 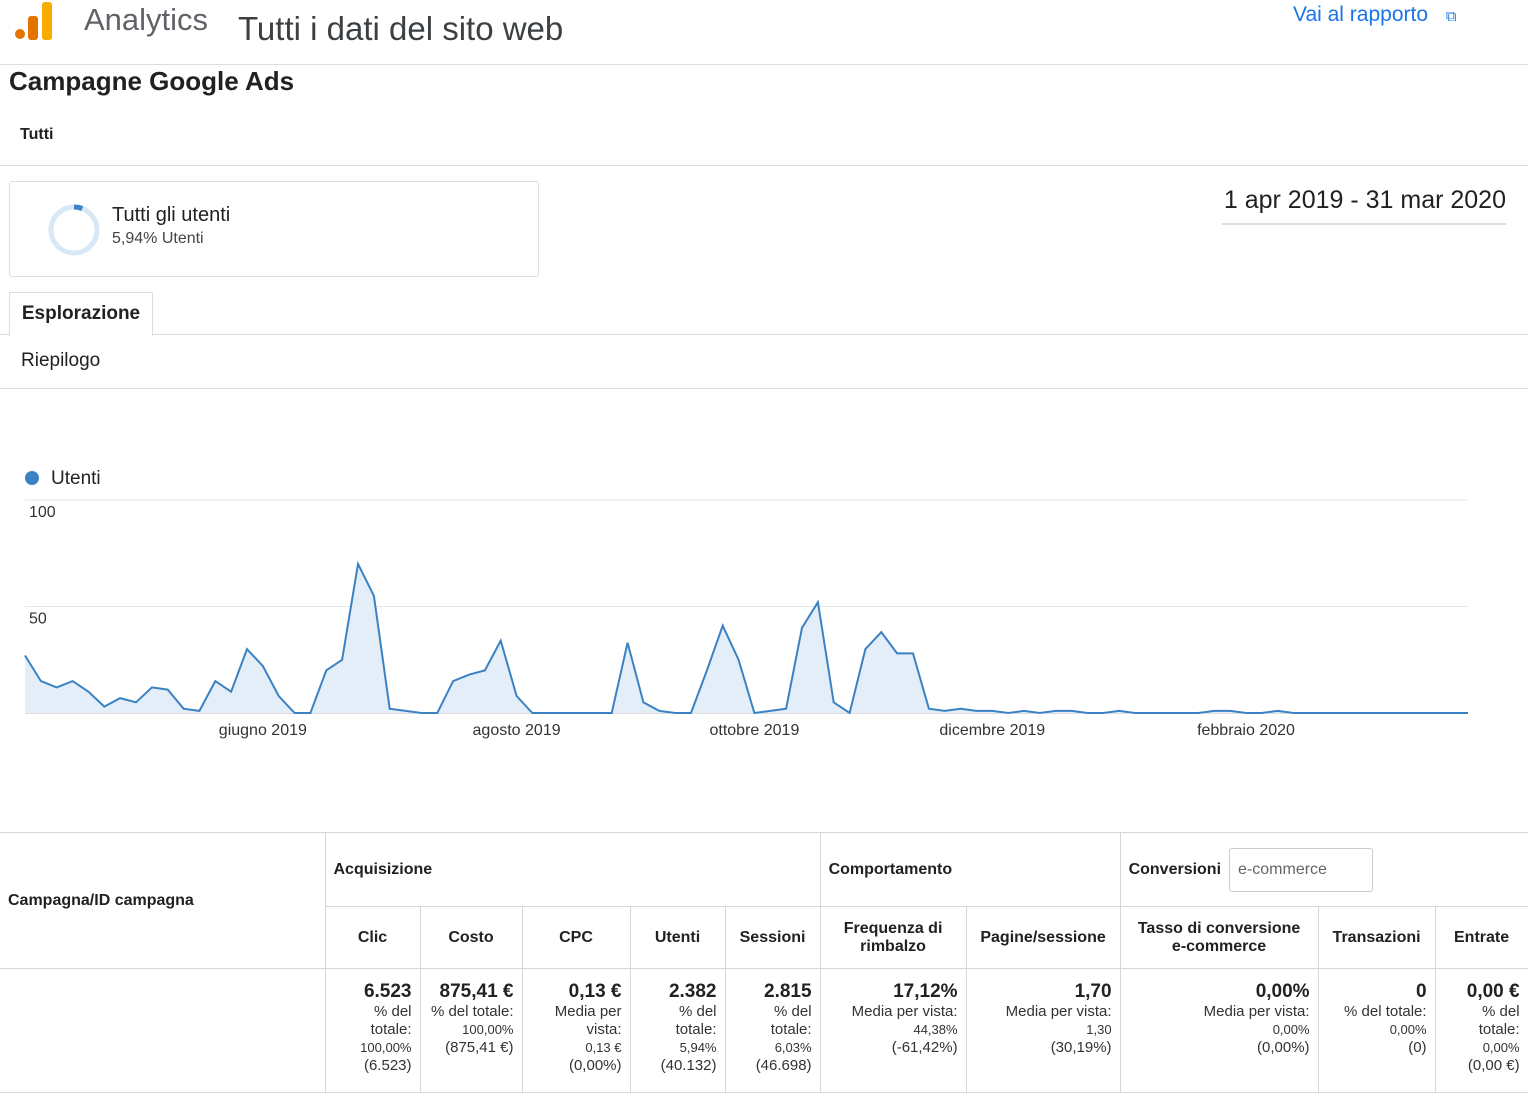 What do you see at coordinates (1376, 1030) in the screenshot?
I see `total-cell: 0% del totale: 0,00% (0)` at bounding box center [1376, 1030].